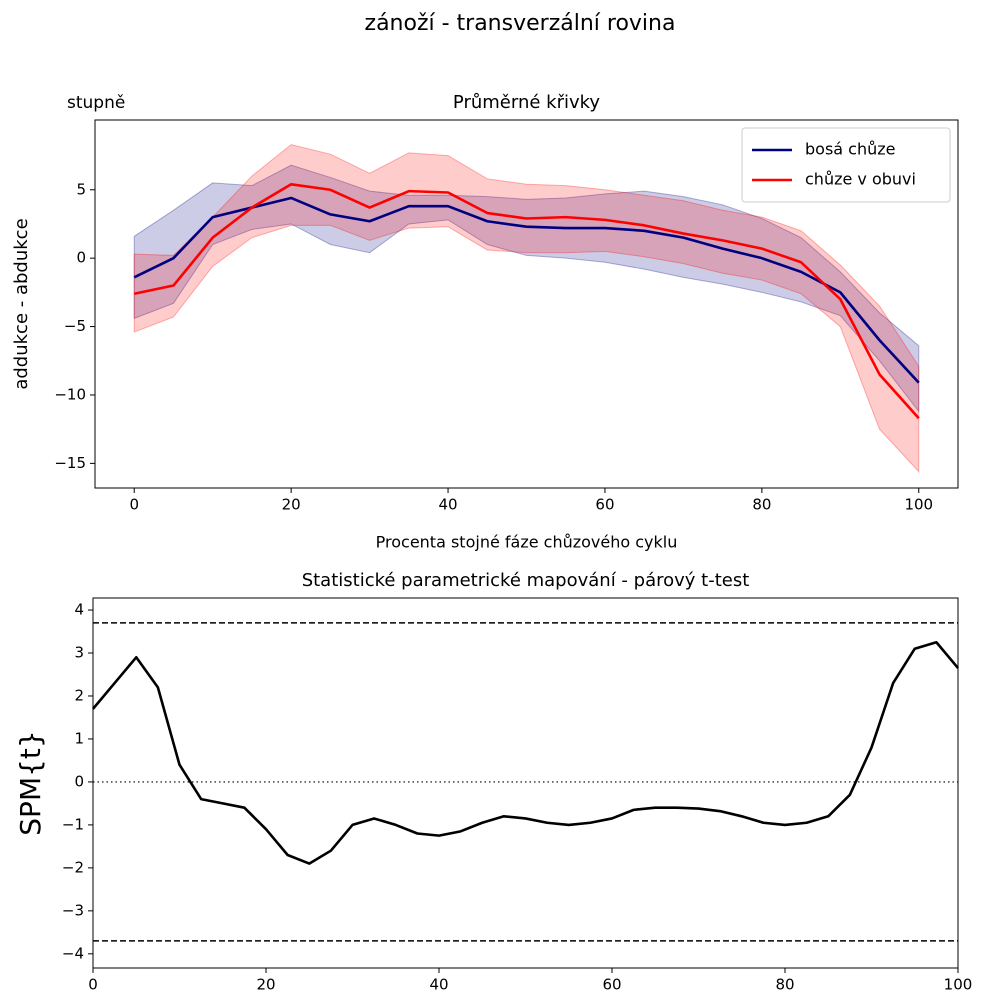 The height and width of the screenshot is (996, 981). What do you see at coordinates (73, 953) in the screenshot?
I see `y-tick-label: −4` at bounding box center [73, 953].